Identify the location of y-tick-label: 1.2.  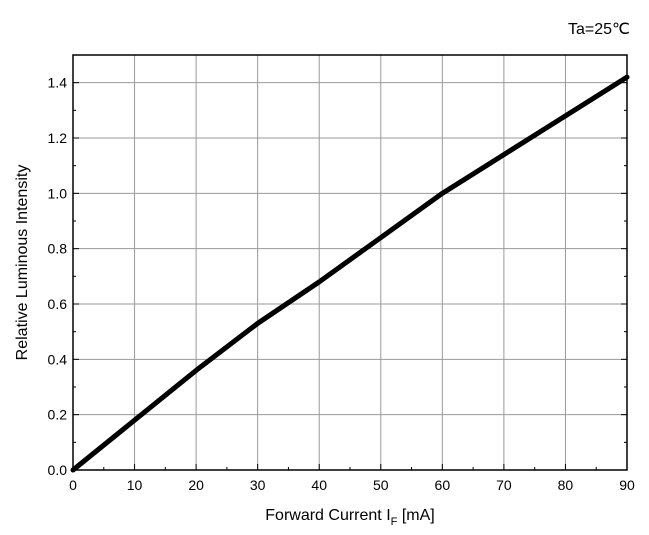
(58, 138).